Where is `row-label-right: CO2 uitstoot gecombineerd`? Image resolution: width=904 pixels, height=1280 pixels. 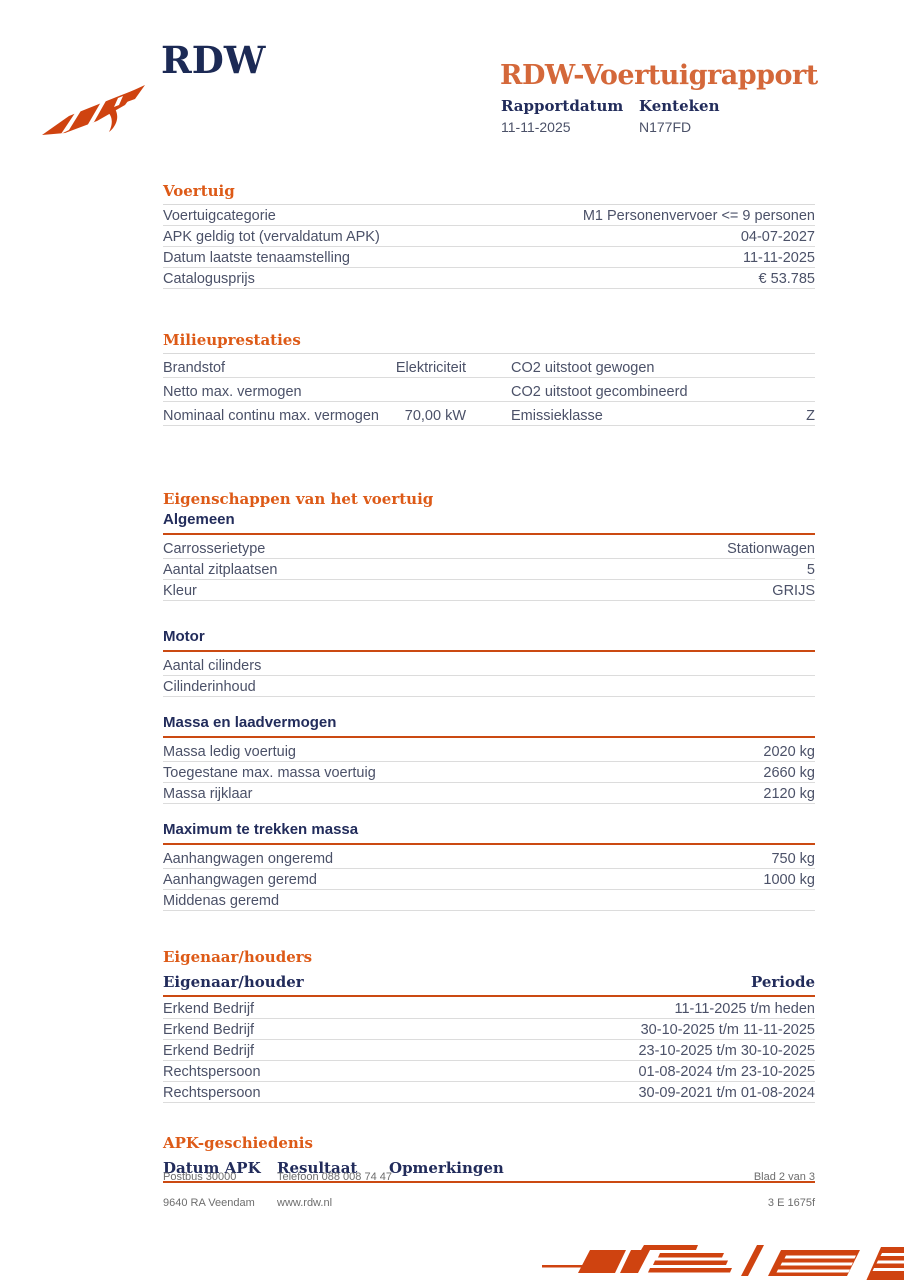
row-label-right: CO2 uitstoot gecombineerd is located at coordinates (599, 392).